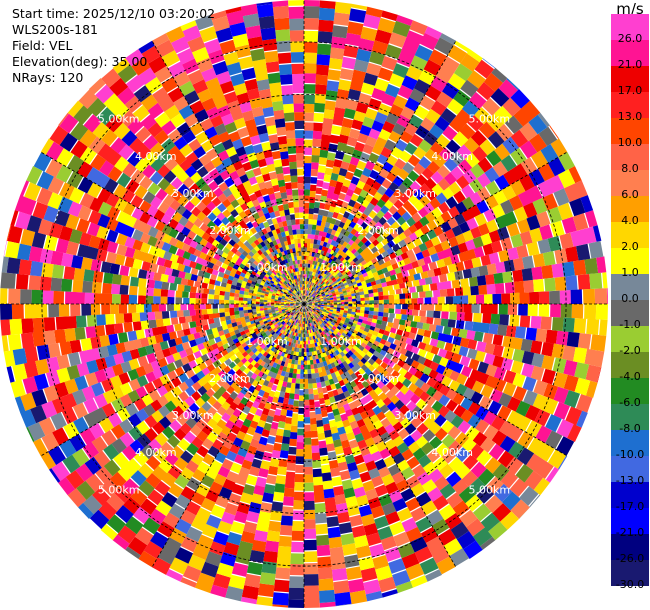  Describe the element at coordinates (630, 64) in the screenshot. I see `colorbar-tick-label: 21.0` at that location.